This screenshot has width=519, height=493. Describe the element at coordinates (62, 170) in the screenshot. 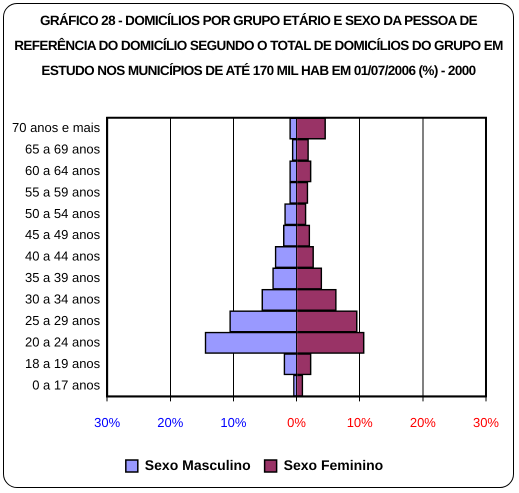

I see `y-tick-label: 60 a 64 anos` at that location.